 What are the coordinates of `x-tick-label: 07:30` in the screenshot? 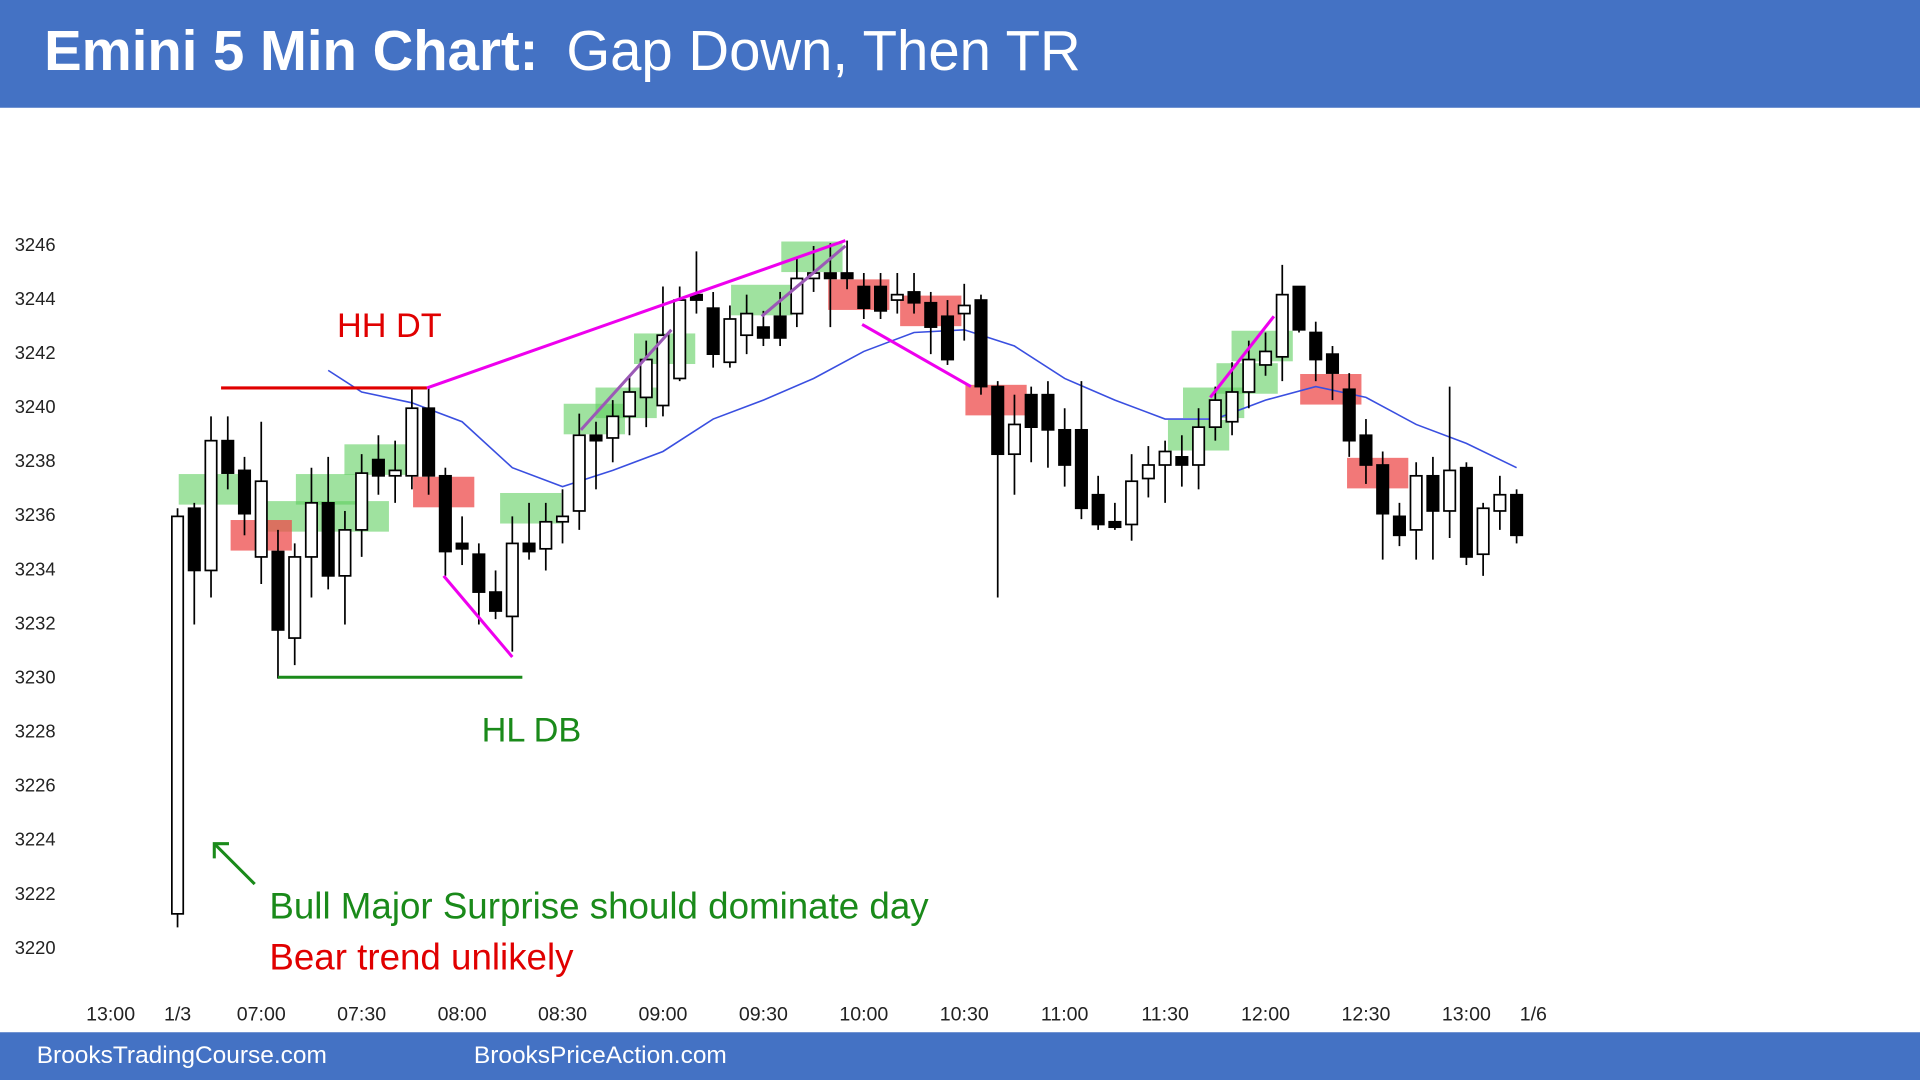 It's located at (361, 1014).